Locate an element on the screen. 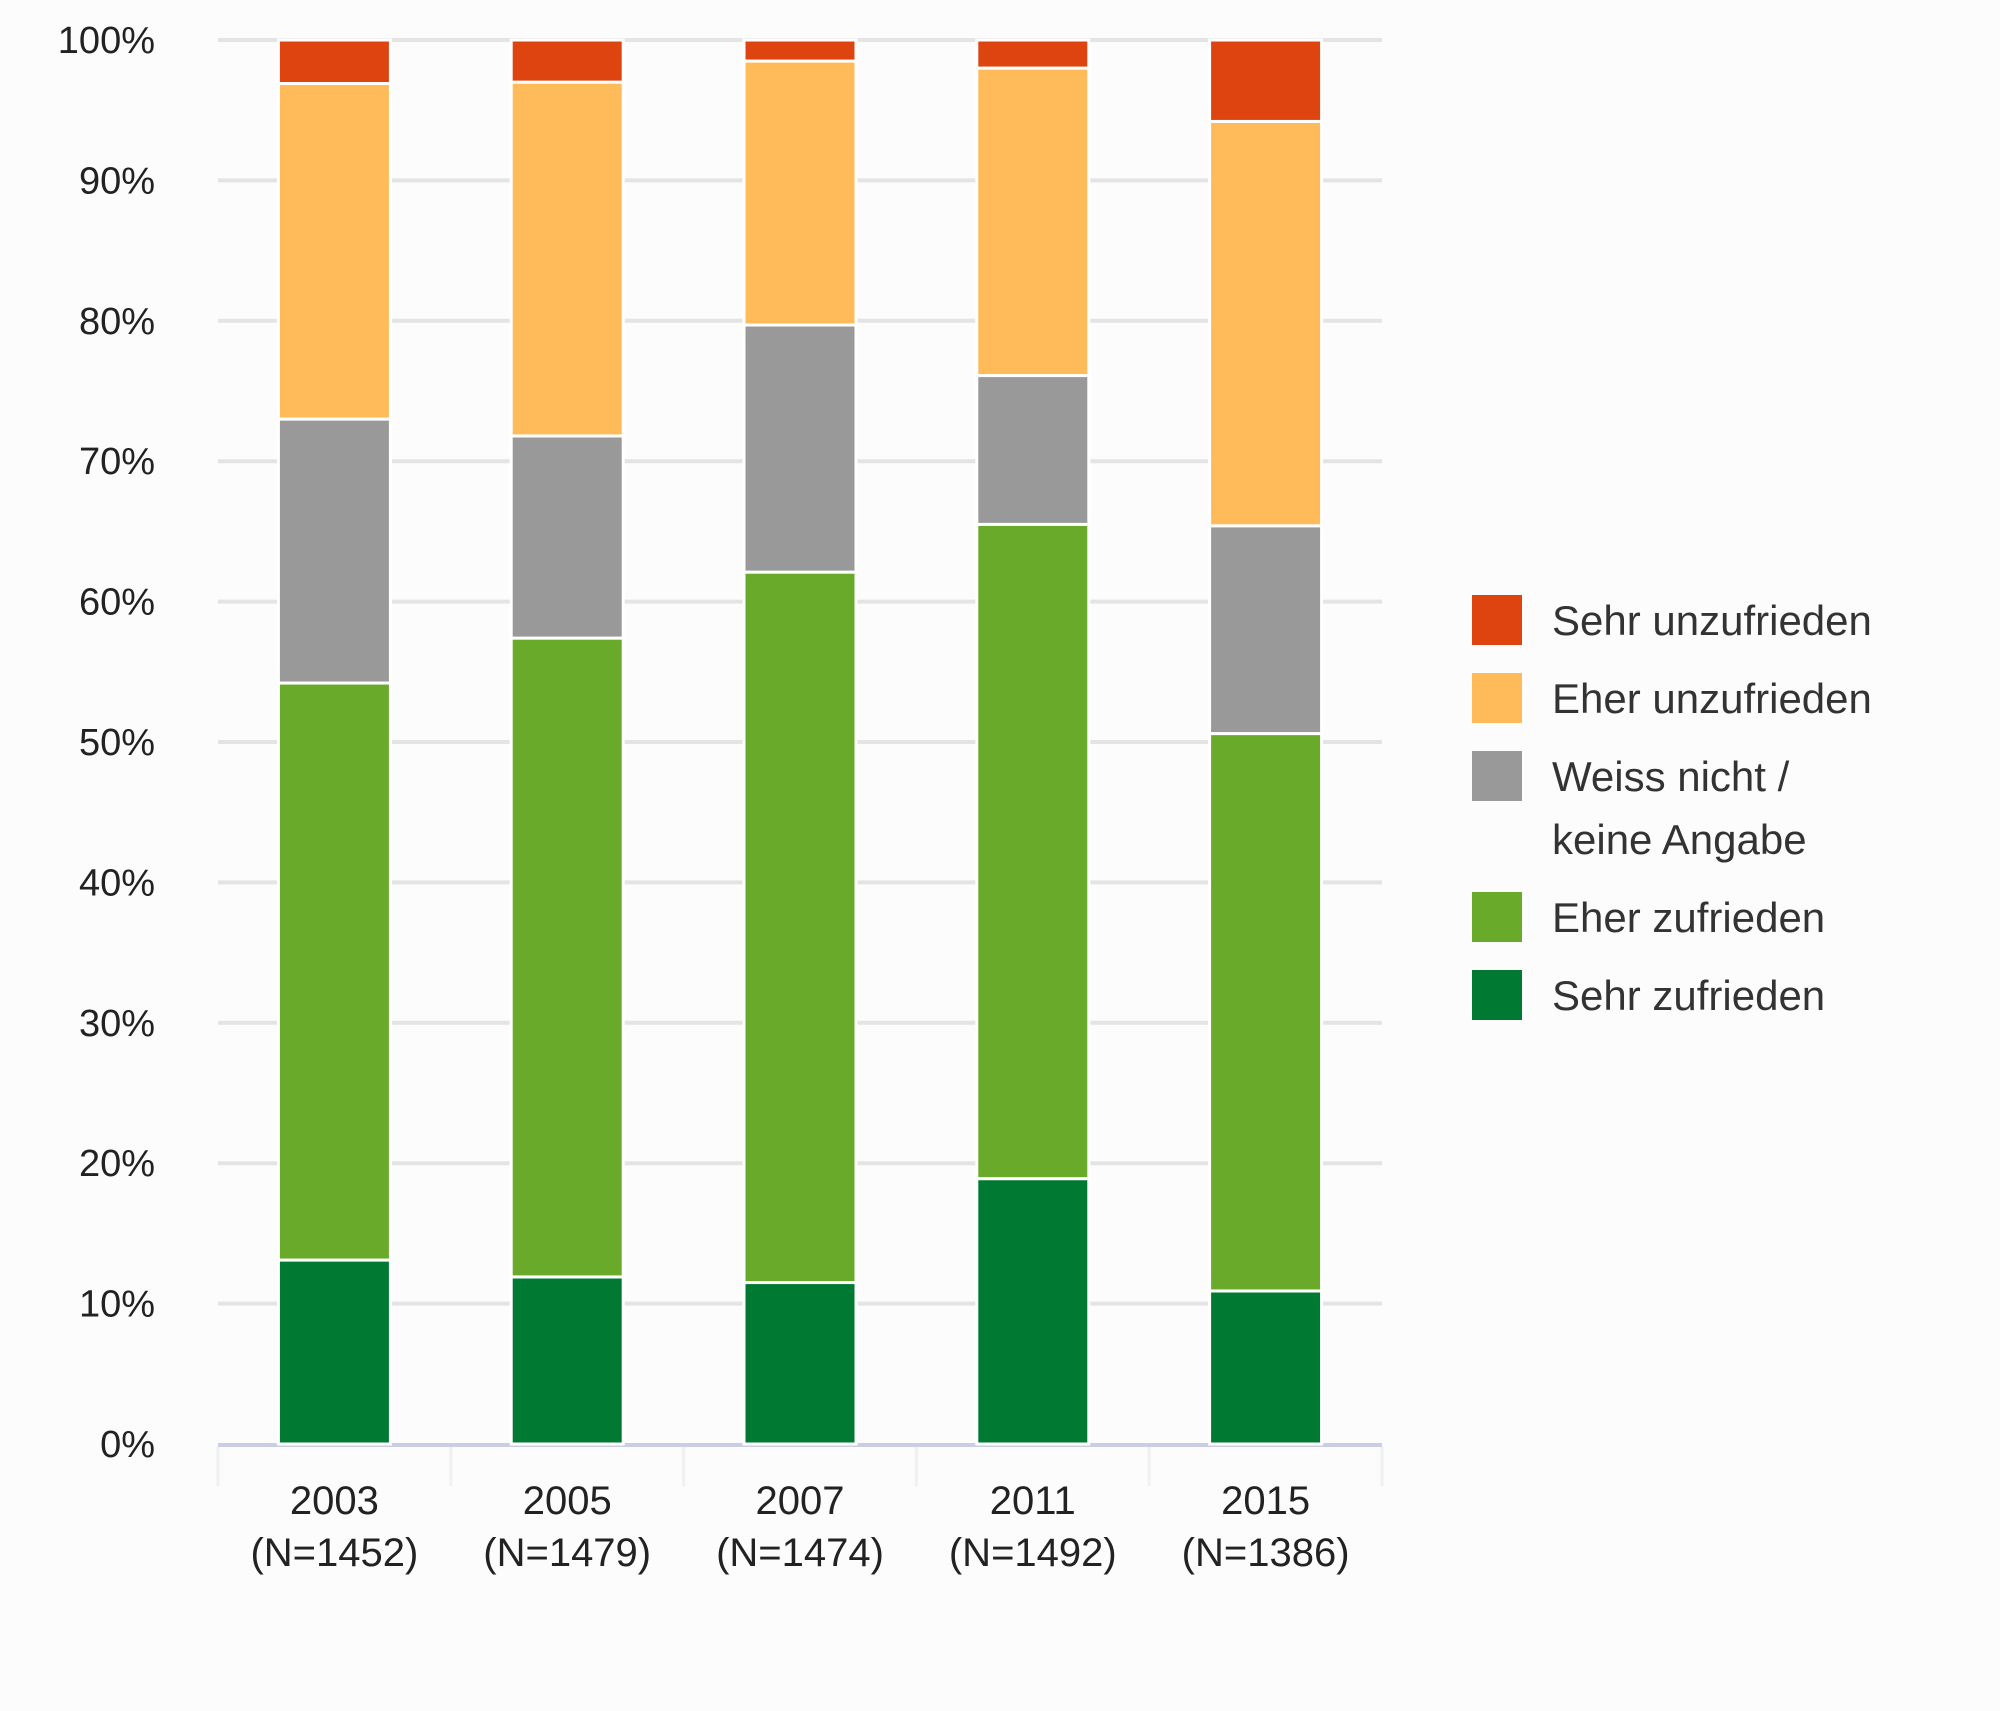 Image resolution: width=2000 pixels, height=1711 pixels. legend-swatch-sehr-zufrieden is located at coordinates (1497, 995).